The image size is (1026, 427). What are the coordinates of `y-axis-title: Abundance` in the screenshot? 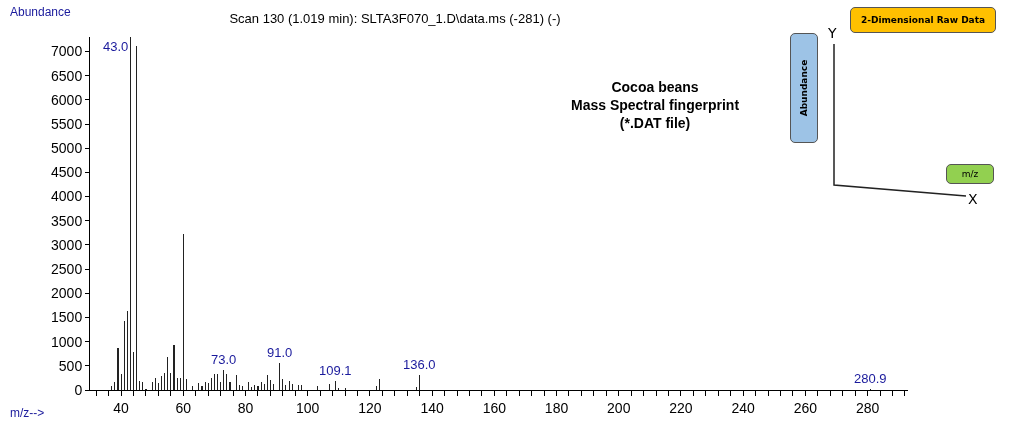 It's located at (41, 12).